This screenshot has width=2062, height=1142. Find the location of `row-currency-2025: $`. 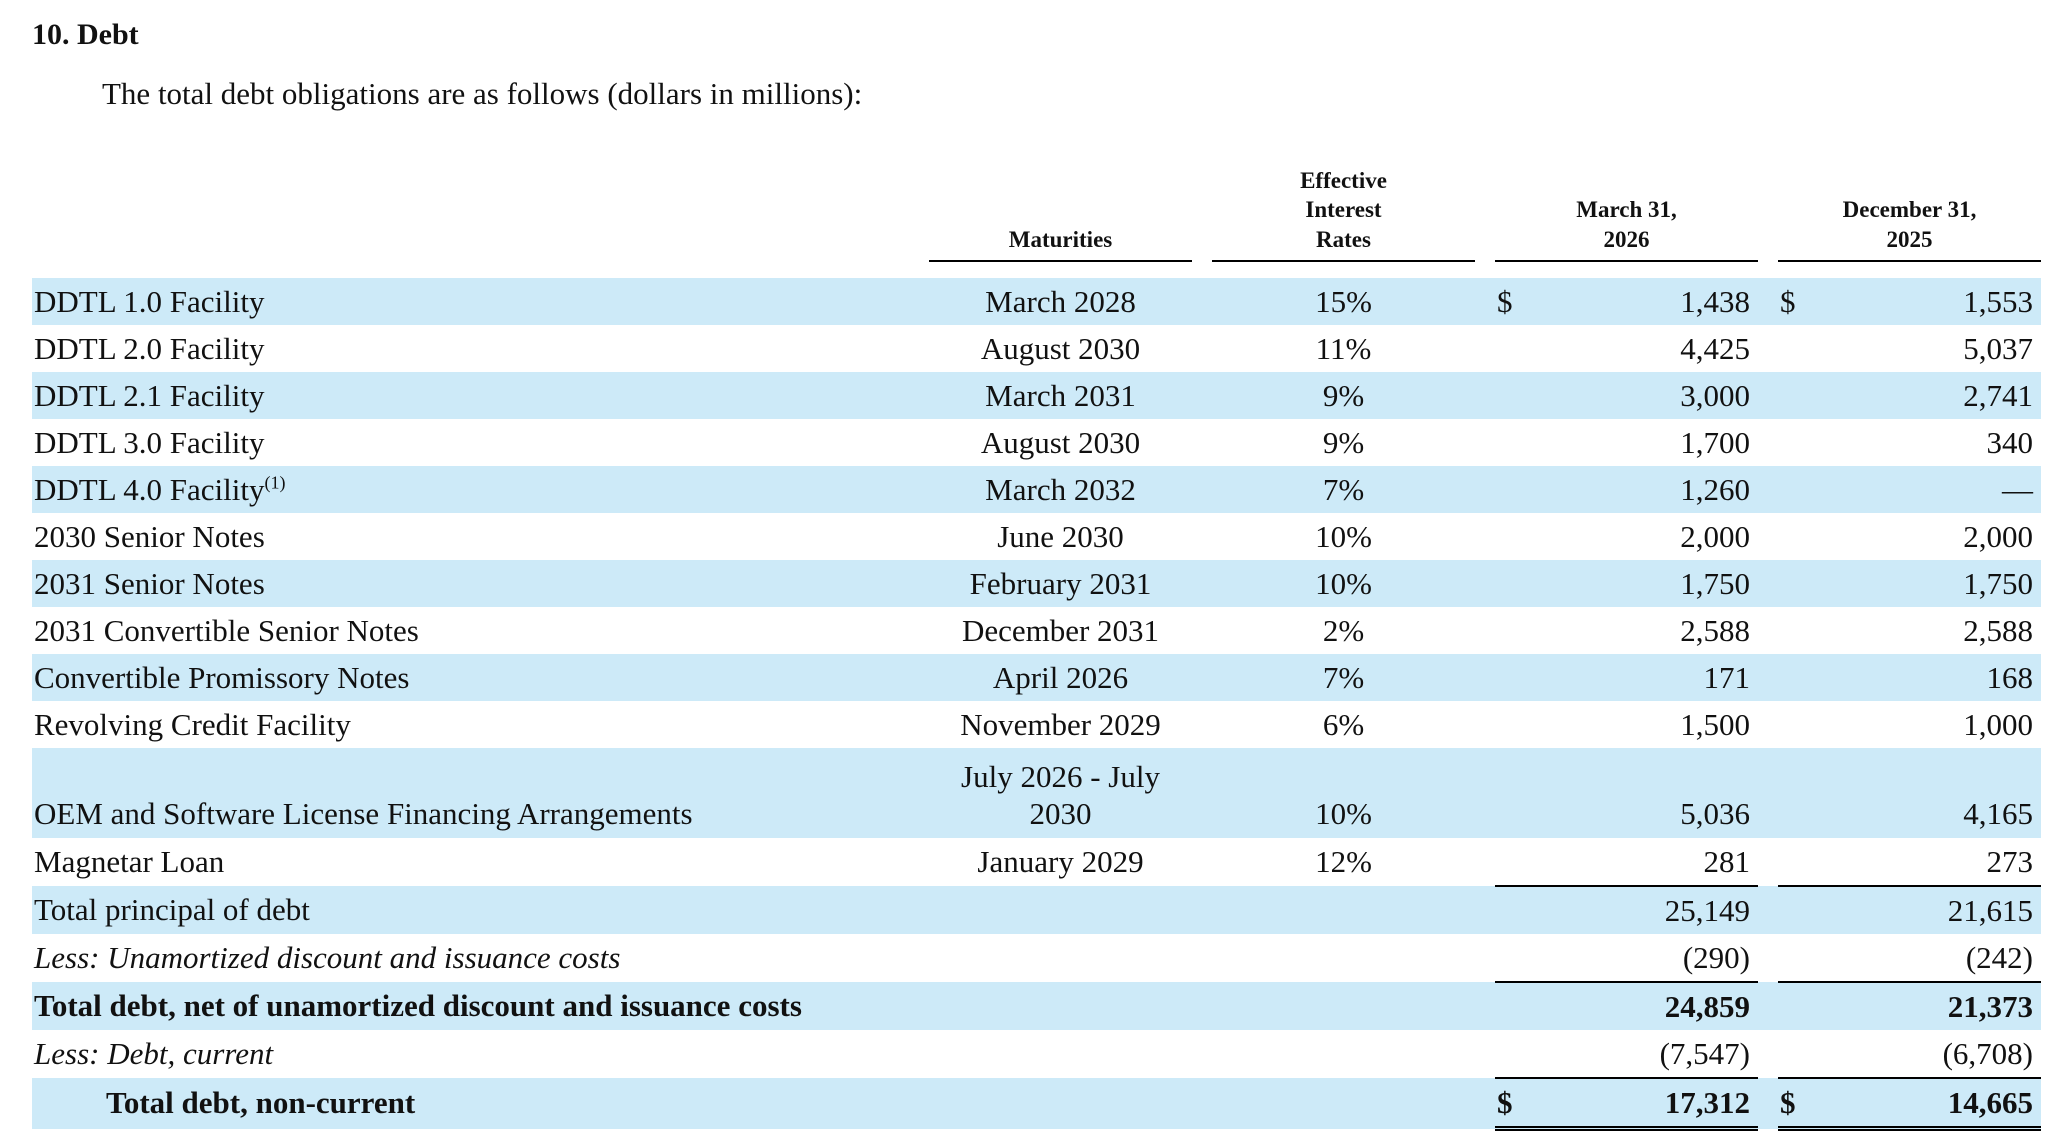

row-currency-2025: $ is located at coordinates (1793, 301).